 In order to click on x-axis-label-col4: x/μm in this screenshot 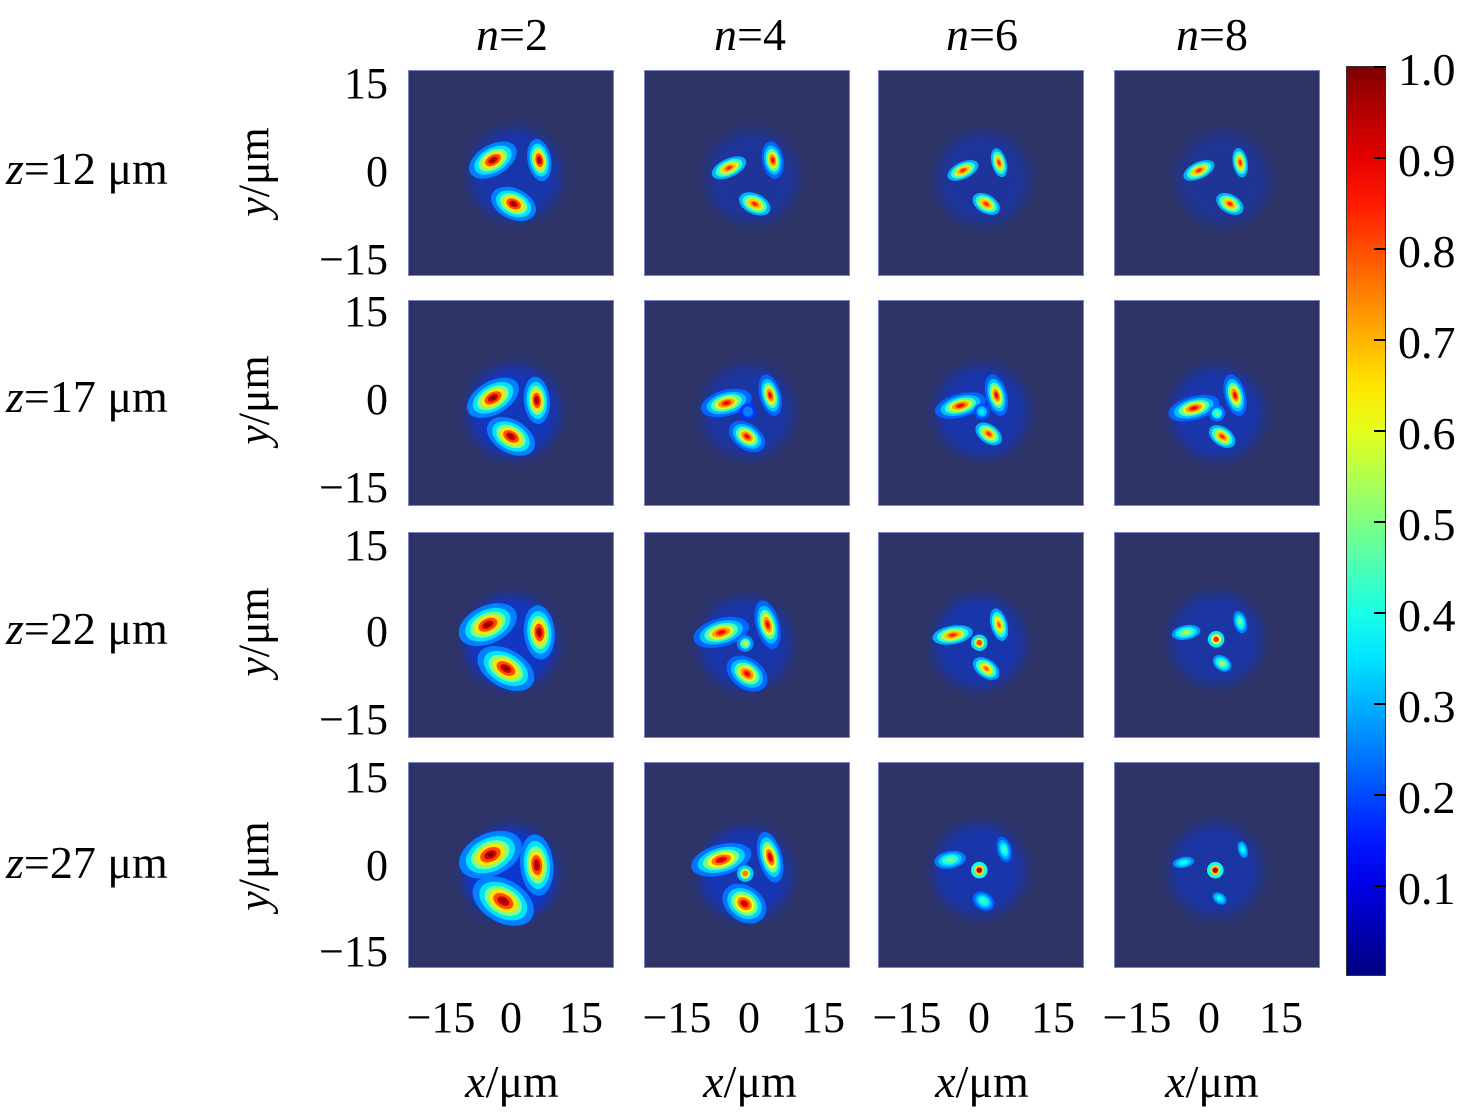, I will do `click(1212, 1081)`.